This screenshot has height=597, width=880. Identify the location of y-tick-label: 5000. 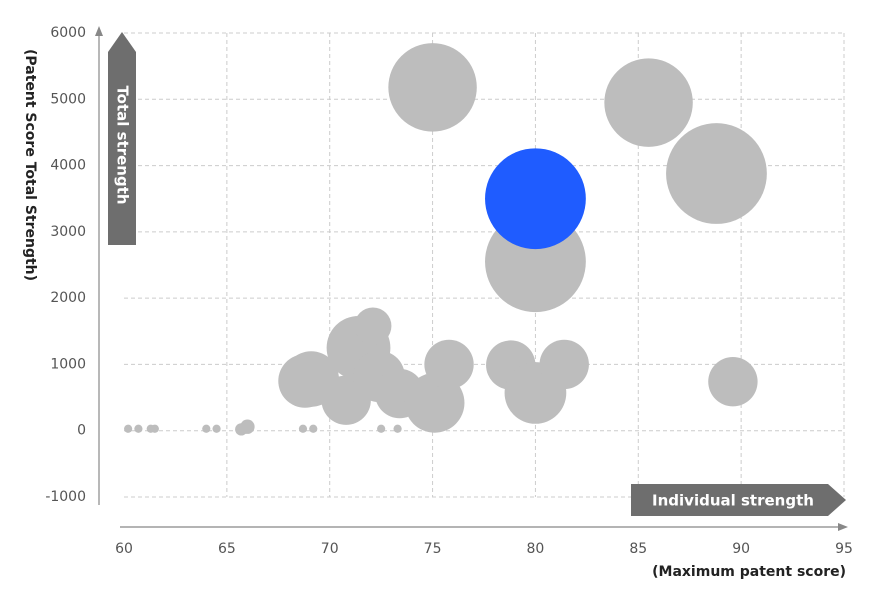
(68, 99).